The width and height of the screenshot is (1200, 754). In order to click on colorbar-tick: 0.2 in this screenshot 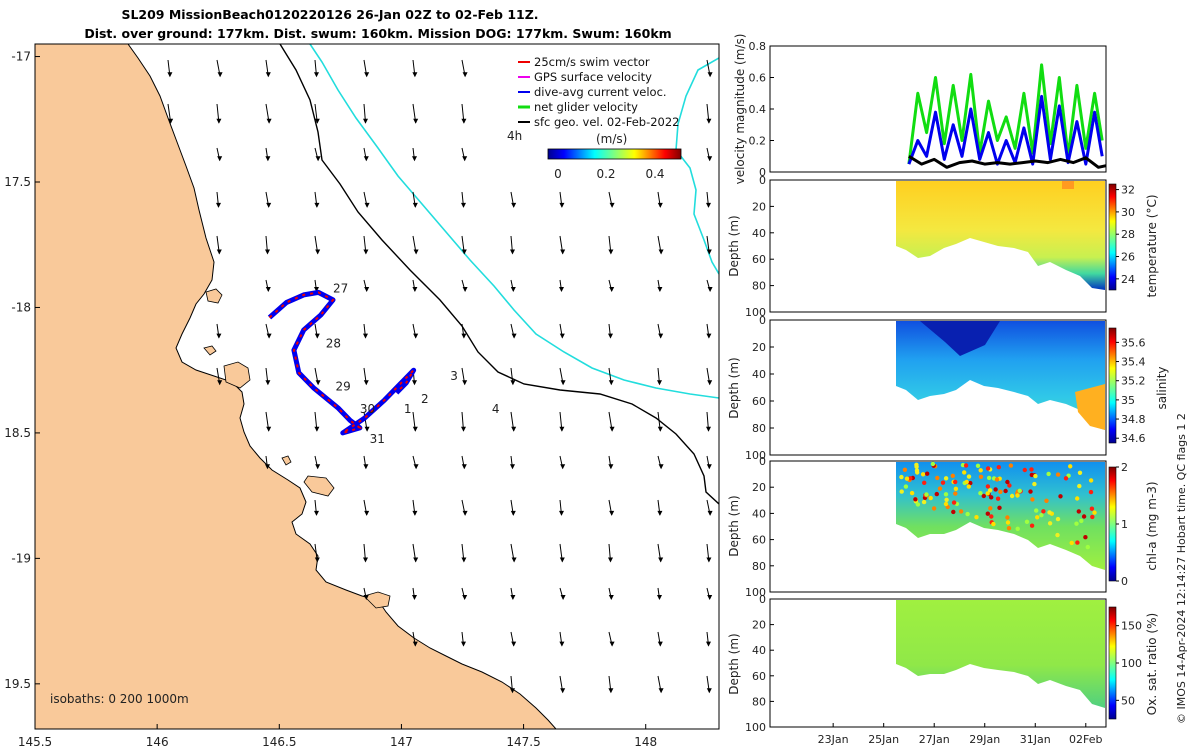, I will do `click(605, 174)`.